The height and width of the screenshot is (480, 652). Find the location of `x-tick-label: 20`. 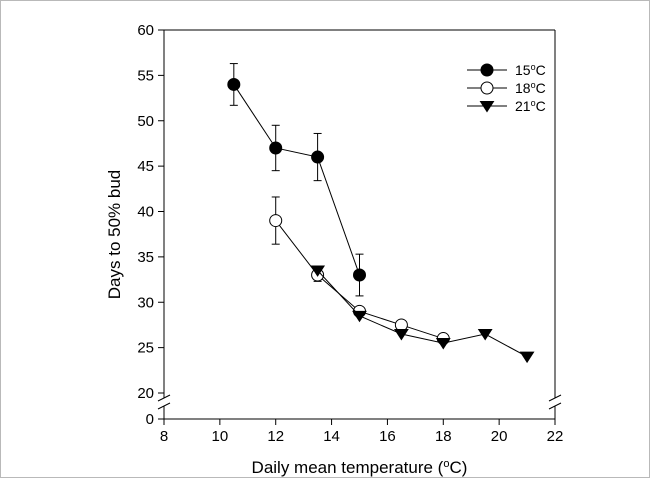

x-tick-label: 20 is located at coordinates (499, 436).